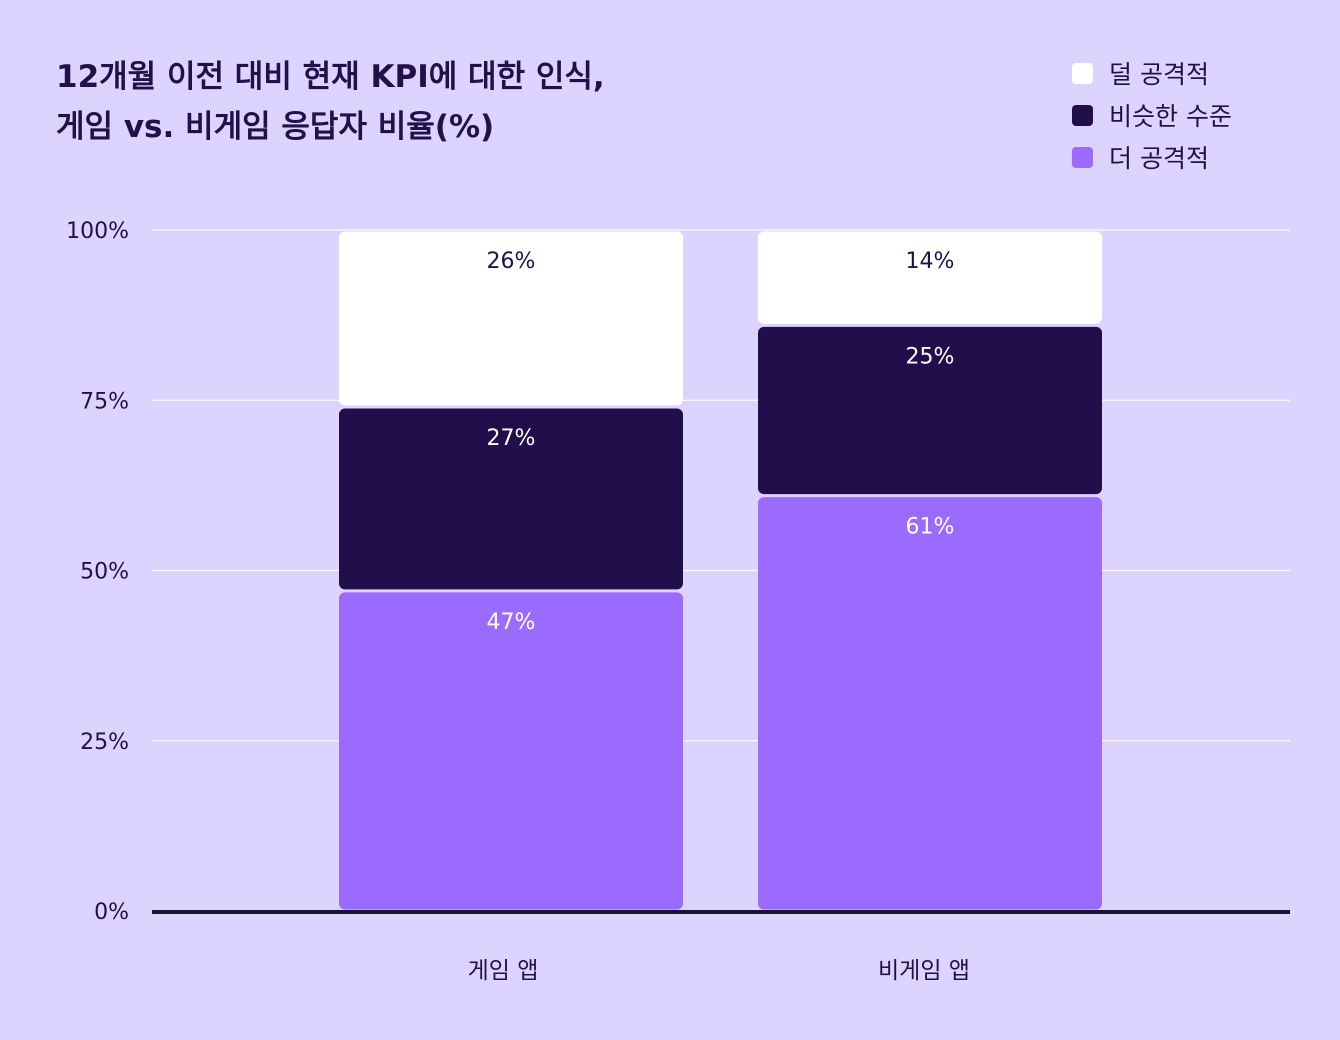 This screenshot has height=1040, width=1340. Describe the element at coordinates (1082, 115) in the screenshot. I see `legend-swatch-similar` at that location.